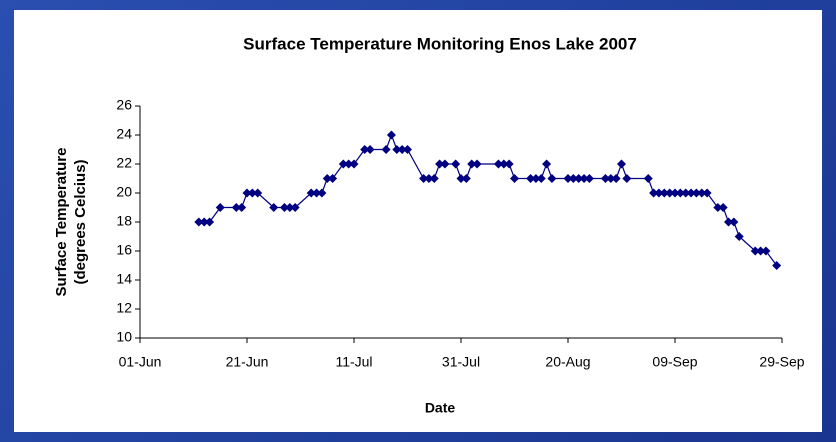  I want to click on y-axis-label: Surface Temperature, so click(61, 222).